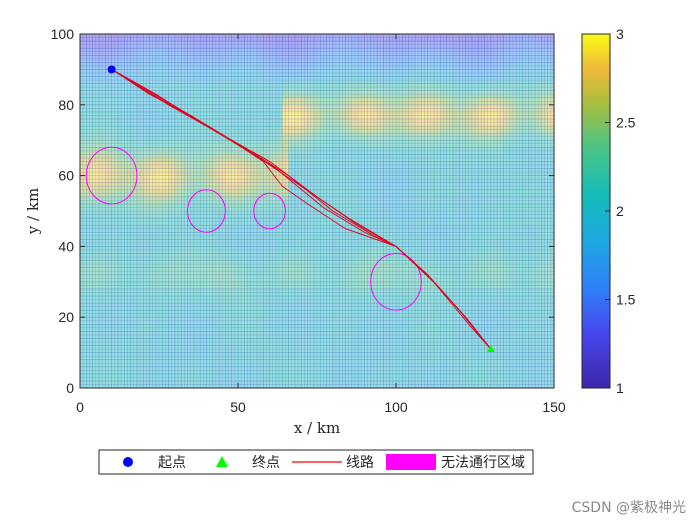 The width and height of the screenshot is (700, 525). I want to click on watermark: CSDN @紫极神光, so click(629, 508).